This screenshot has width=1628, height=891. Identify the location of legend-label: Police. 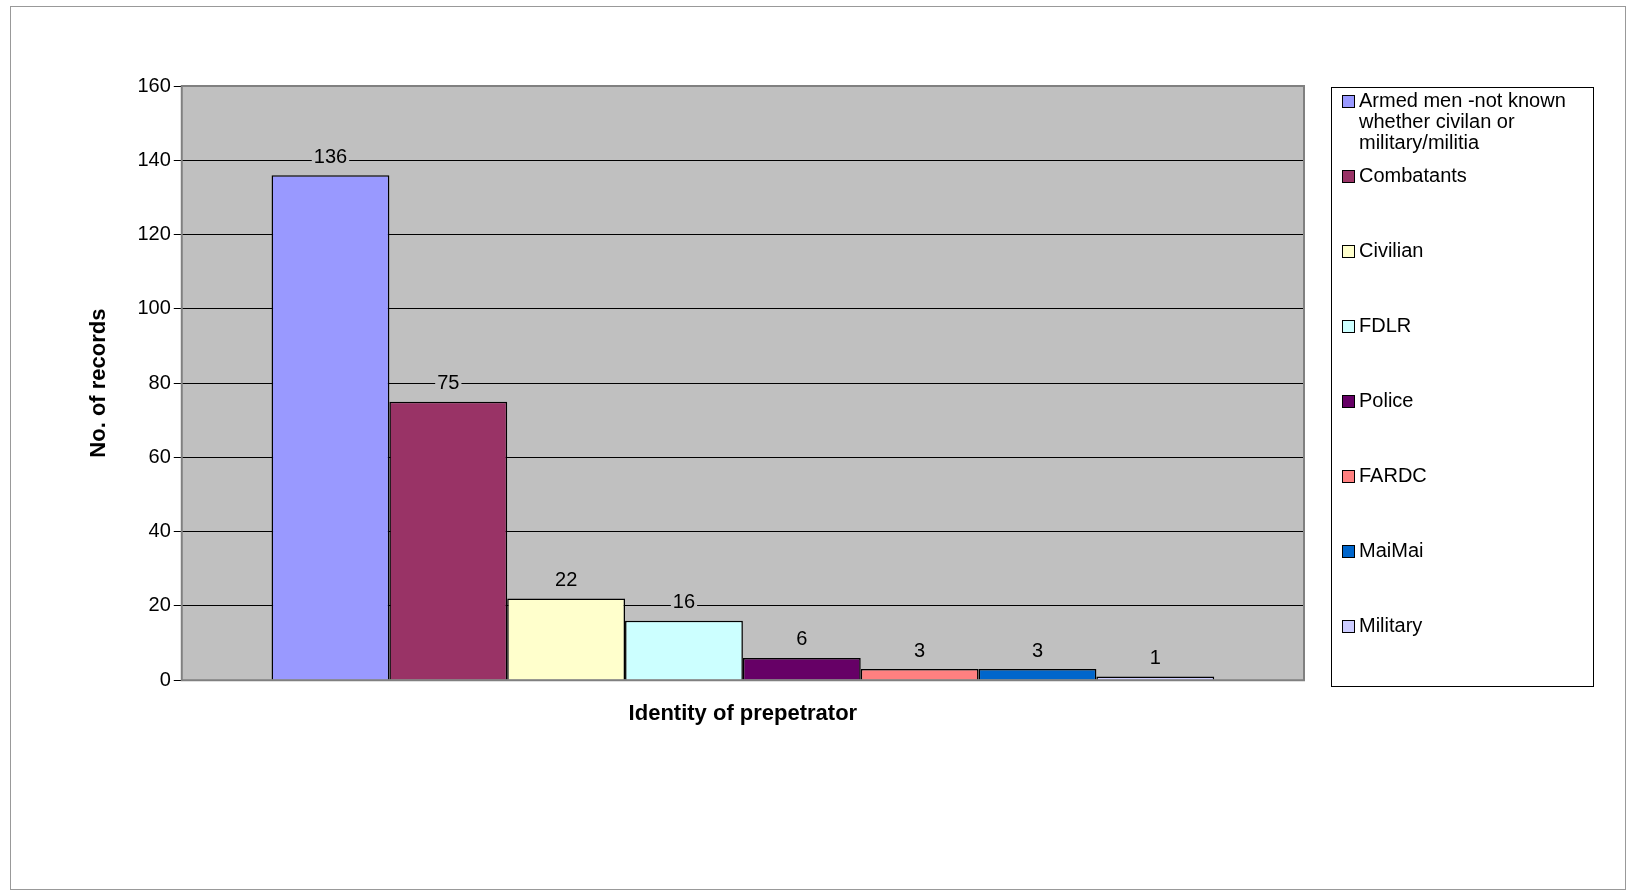
(1386, 400).